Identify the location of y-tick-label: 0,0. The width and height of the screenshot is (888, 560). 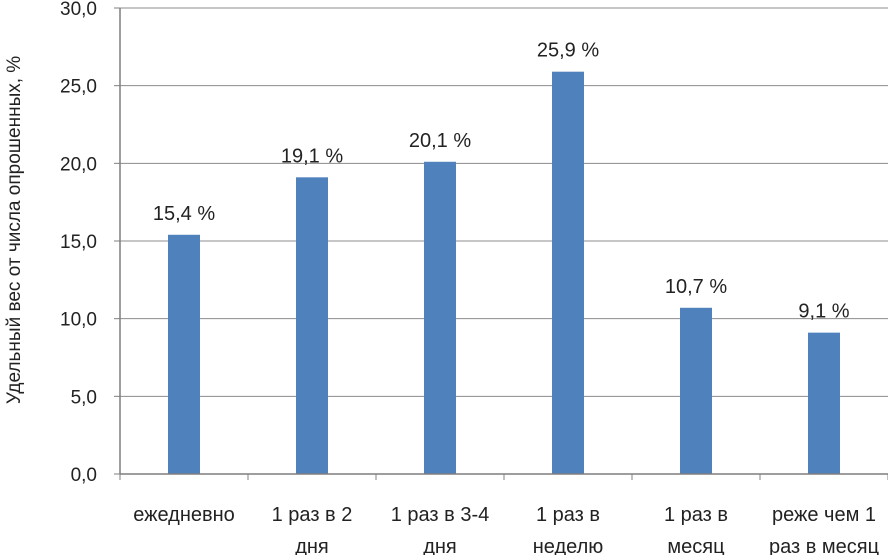
(84, 475).